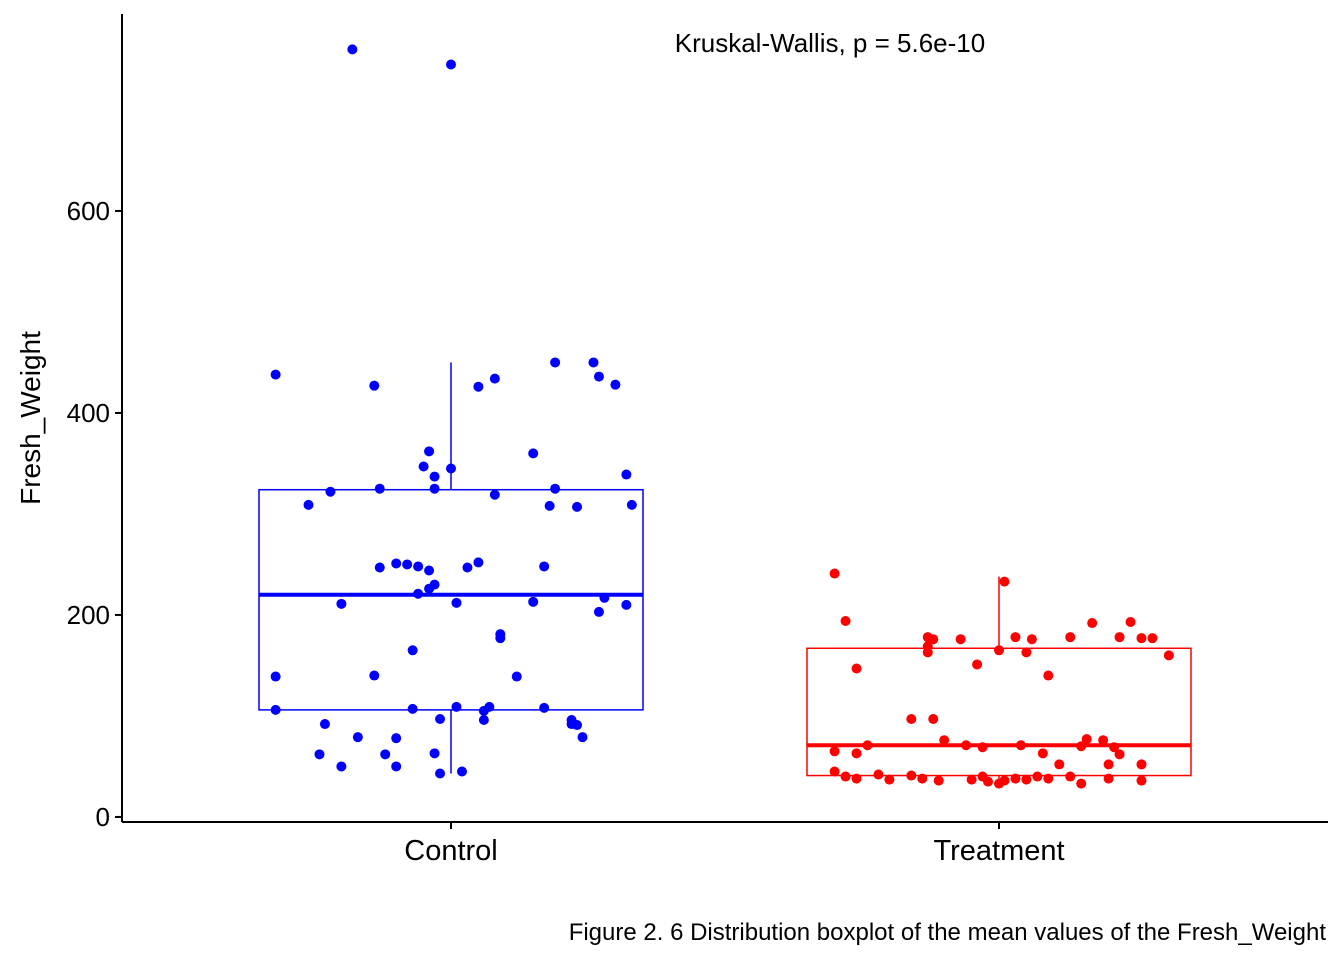 This screenshot has width=1344, height=960. What do you see at coordinates (451, 851) in the screenshot?
I see `x-tick-label: Control` at bounding box center [451, 851].